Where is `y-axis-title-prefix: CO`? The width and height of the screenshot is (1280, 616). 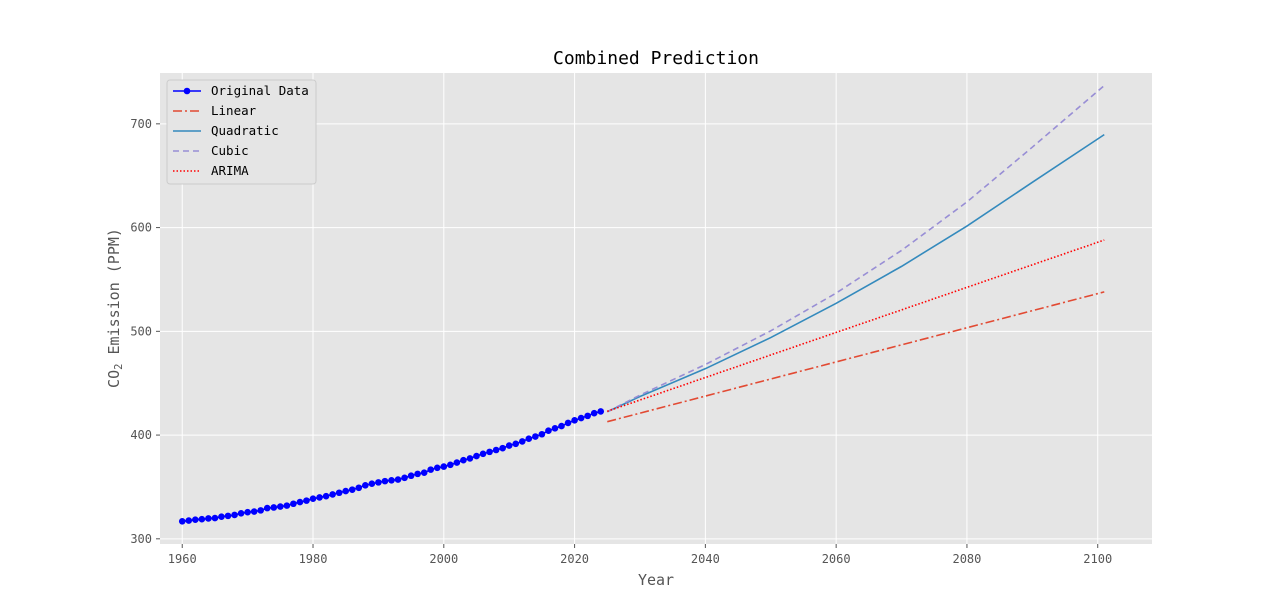
y-axis-title-prefix: CO is located at coordinates (114, 379).